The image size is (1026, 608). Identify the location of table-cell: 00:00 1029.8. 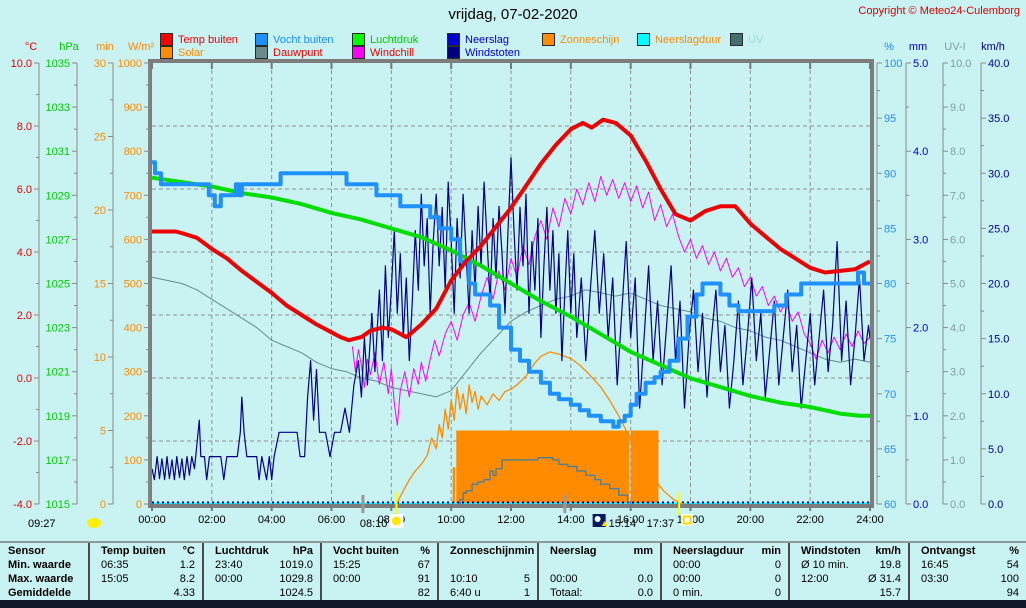
(261, 579).